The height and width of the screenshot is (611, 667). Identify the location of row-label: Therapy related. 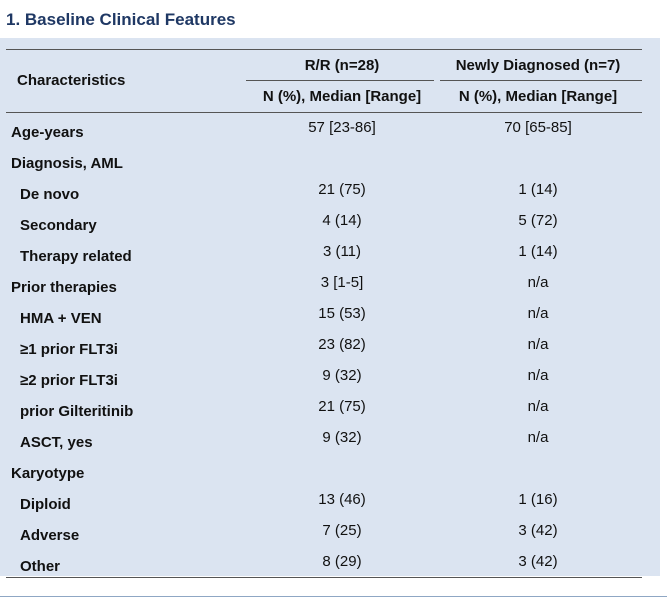
(76, 256).